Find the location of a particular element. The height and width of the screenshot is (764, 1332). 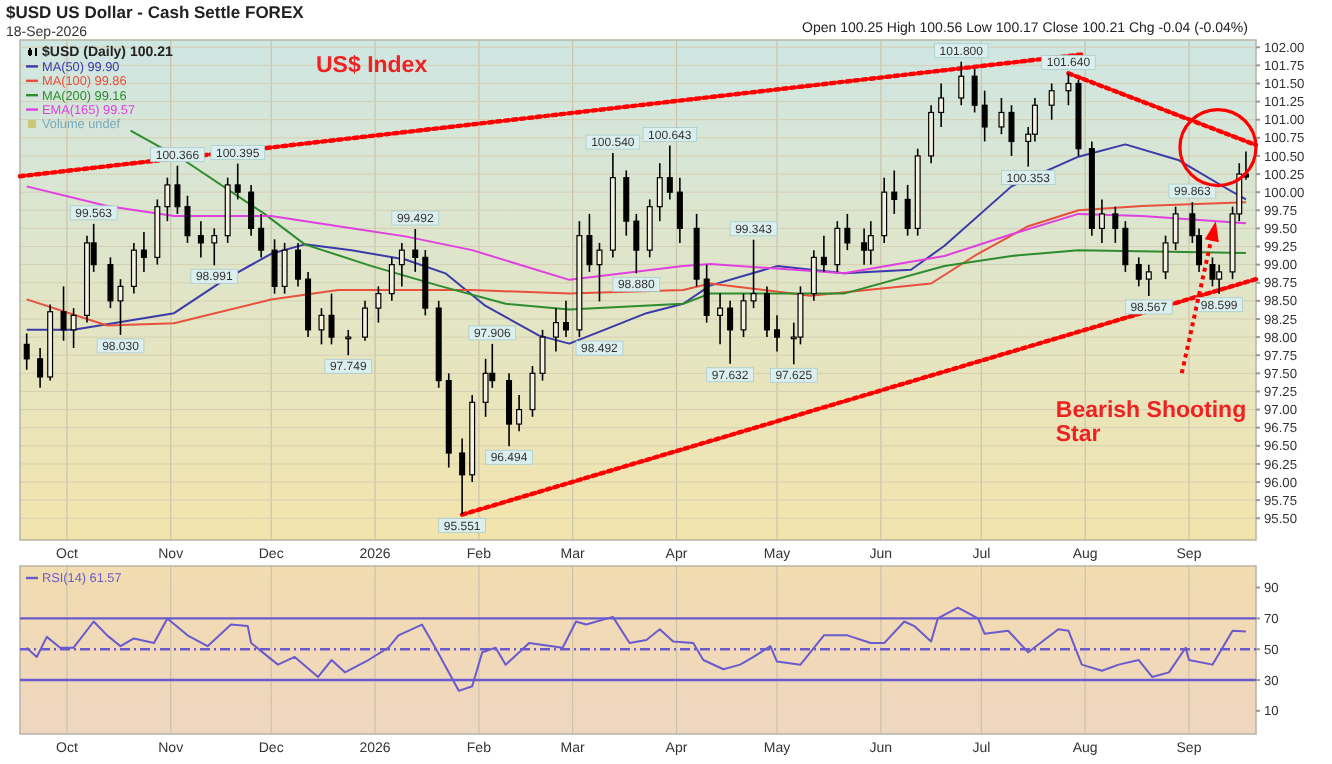

annotation: US$ Index is located at coordinates (372, 66).